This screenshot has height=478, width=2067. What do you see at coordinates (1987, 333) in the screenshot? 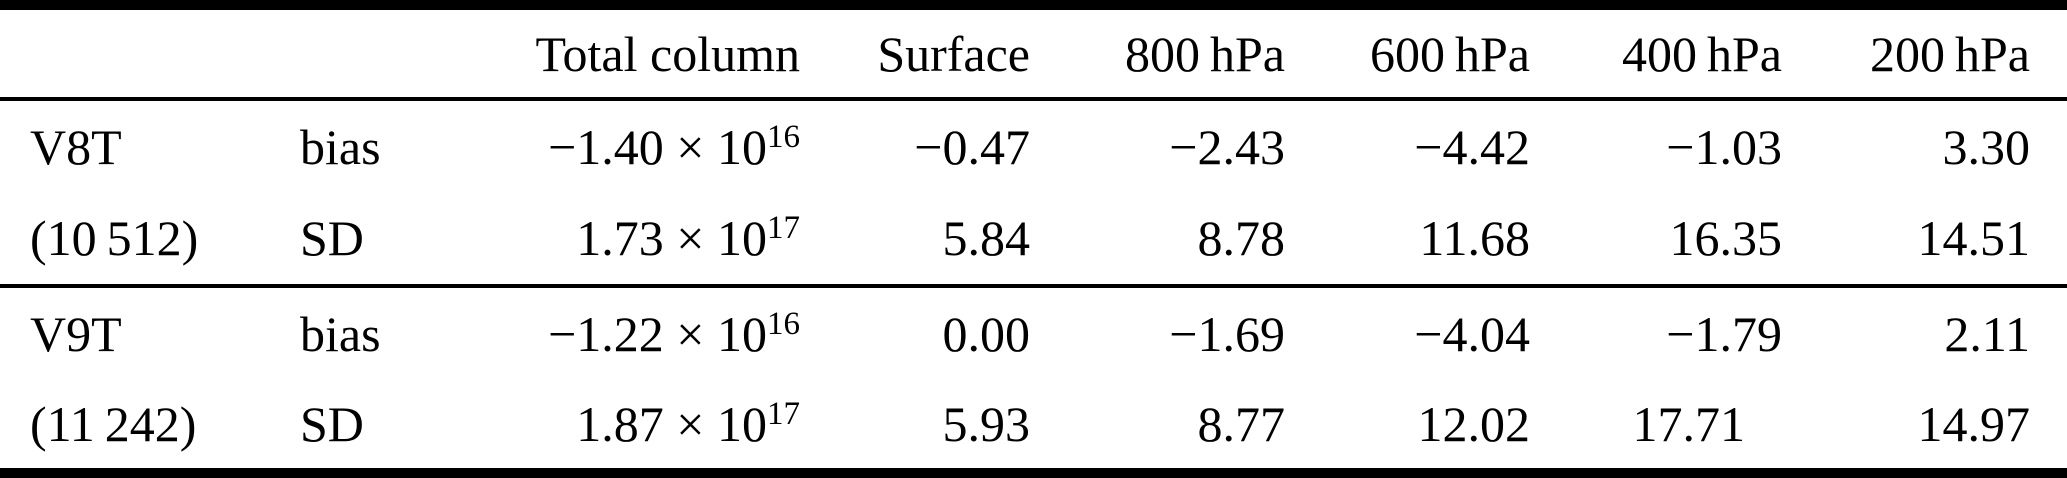
I see `cell-200hpa: 2.11` at bounding box center [1987, 333].